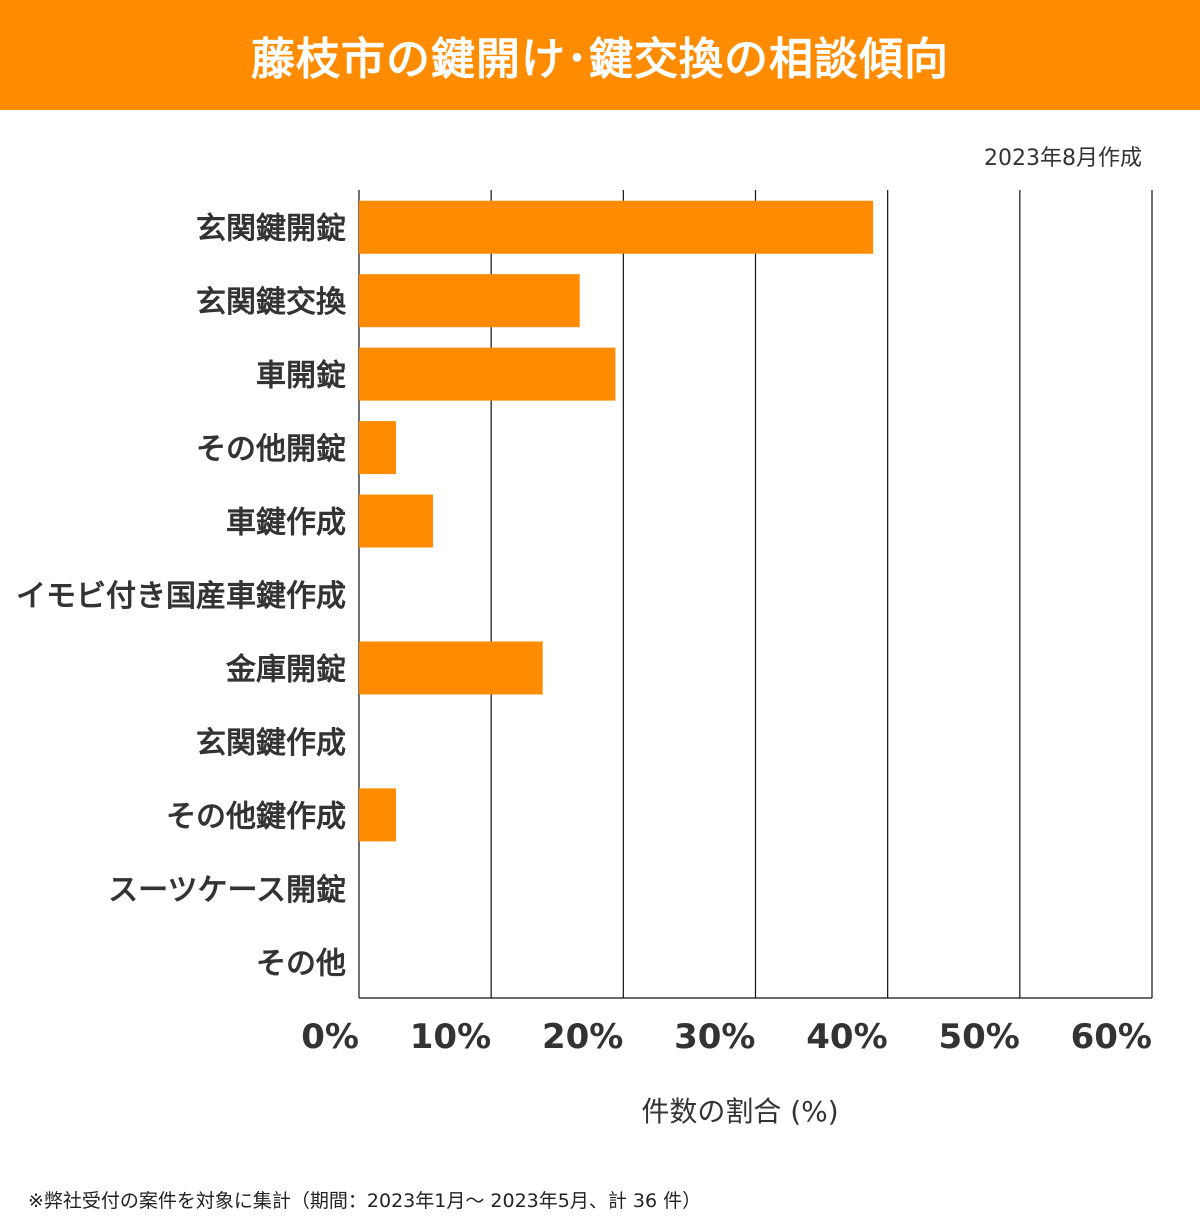 This screenshot has width=1200, height=1219. What do you see at coordinates (330, 1037) in the screenshot?
I see `x-tick-label: 0%` at bounding box center [330, 1037].